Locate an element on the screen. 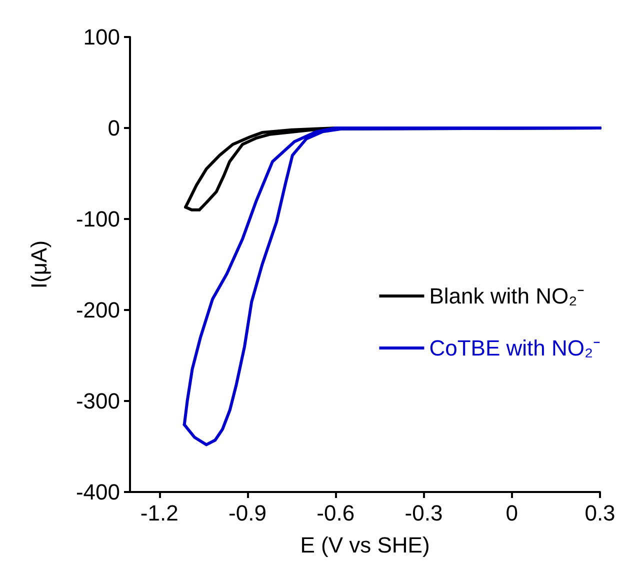 This screenshot has width=625, height=588. x-axis-title: E (V vs SHE) is located at coordinates (365, 545).